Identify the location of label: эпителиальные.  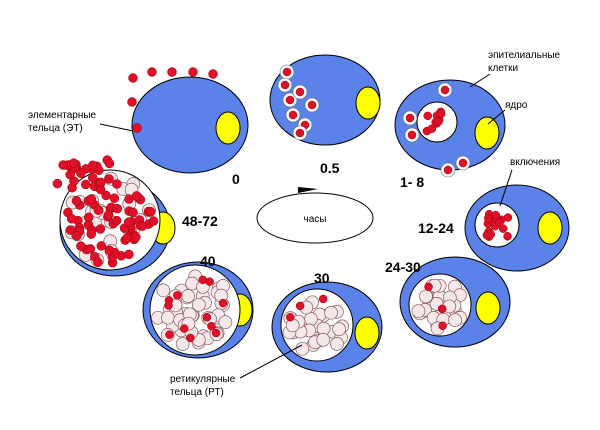
(524, 55).